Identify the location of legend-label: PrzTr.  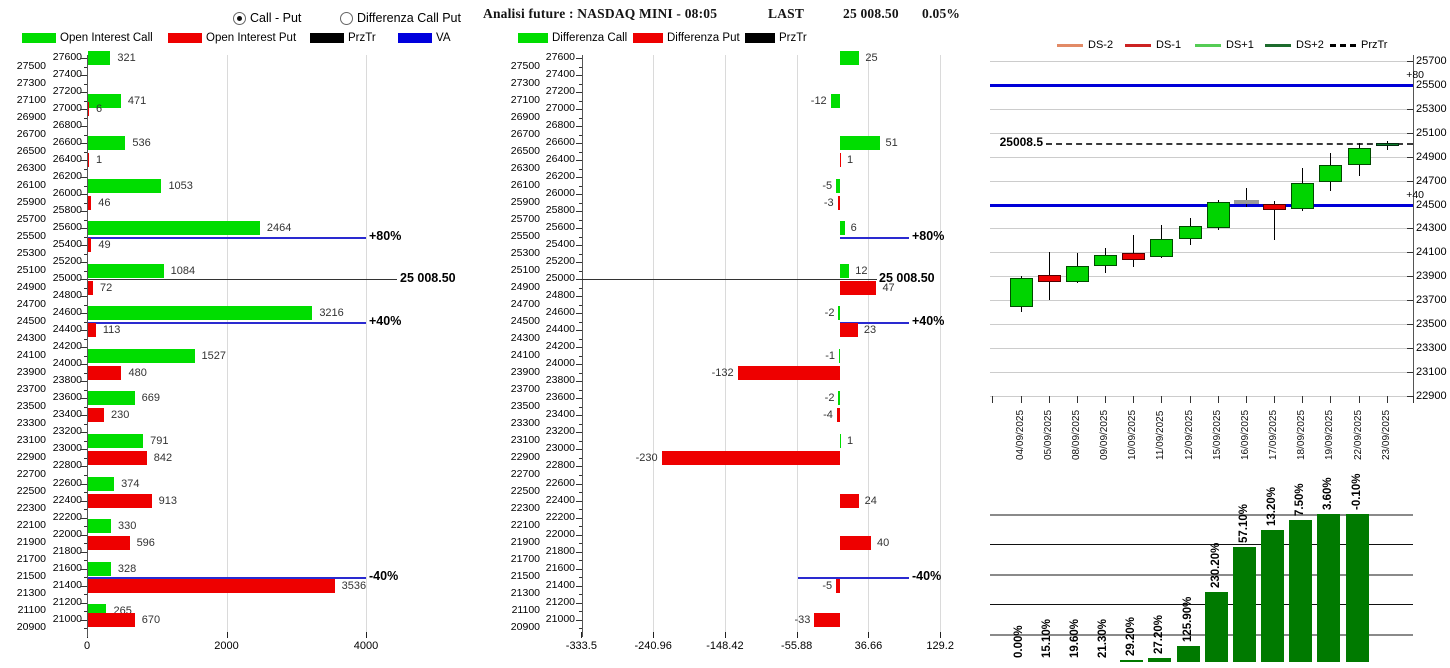
(793, 38).